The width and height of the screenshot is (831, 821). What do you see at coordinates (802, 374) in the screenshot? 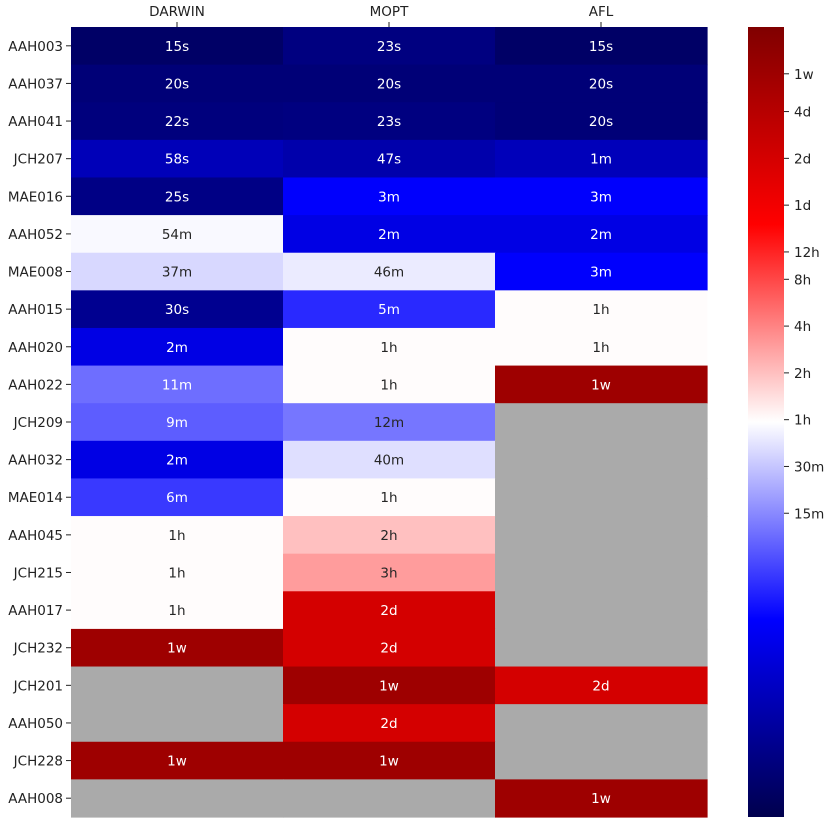
I see `colorbar-tick-label: 2h` at bounding box center [802, 374].